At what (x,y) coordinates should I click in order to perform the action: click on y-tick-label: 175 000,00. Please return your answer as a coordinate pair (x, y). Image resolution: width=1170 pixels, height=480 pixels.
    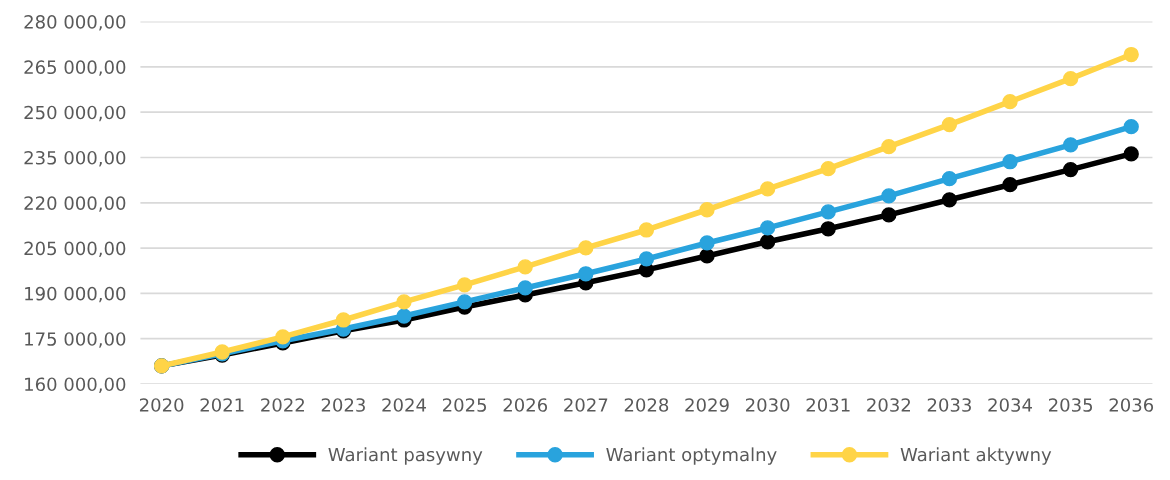
    Looking at the image, I should click on (75, 340).